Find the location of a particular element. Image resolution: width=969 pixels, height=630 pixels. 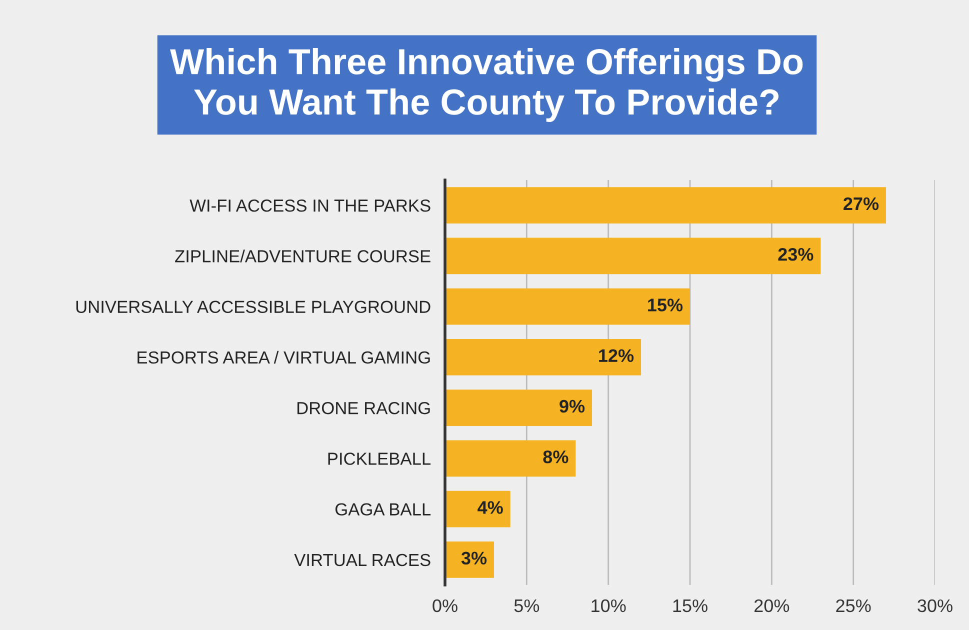

y-tick-label: VIRTUAL RACES is located at coordinates (362, 560).